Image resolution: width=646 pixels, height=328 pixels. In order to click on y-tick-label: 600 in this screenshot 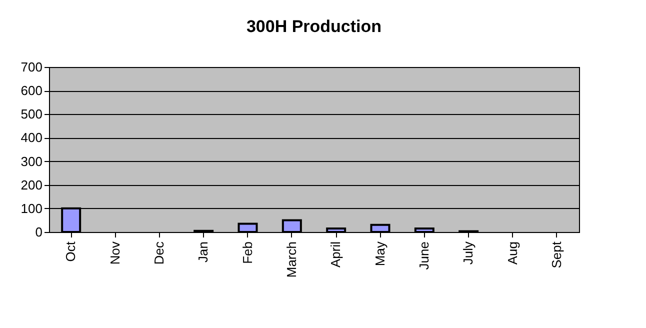, I will do `click(31, 90)`.